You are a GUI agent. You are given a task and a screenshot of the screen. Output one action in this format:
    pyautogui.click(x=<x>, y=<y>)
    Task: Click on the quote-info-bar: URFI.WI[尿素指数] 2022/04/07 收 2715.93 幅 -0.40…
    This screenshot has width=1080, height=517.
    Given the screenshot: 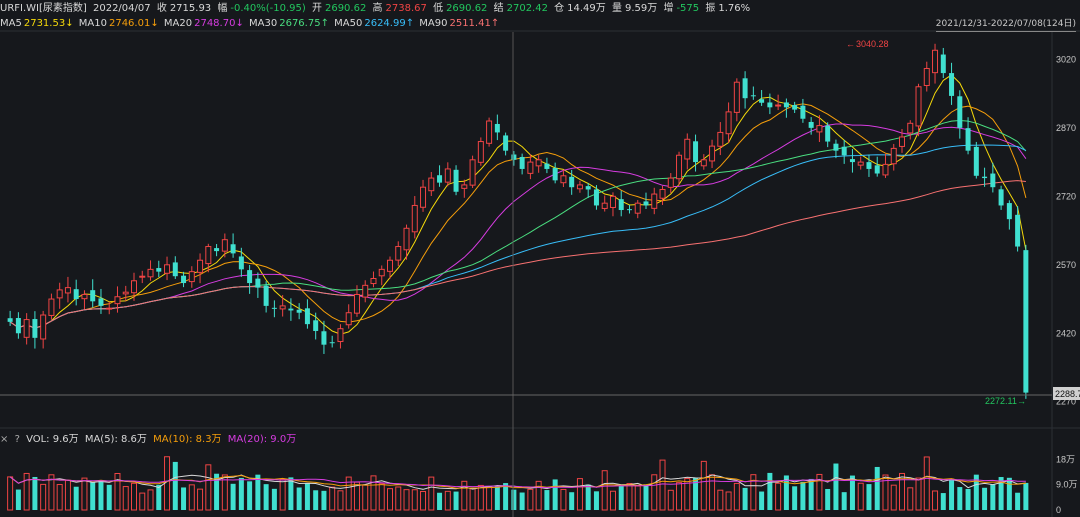 What is the action you would take?
    pyautogui.click(x=540, y=8)
    